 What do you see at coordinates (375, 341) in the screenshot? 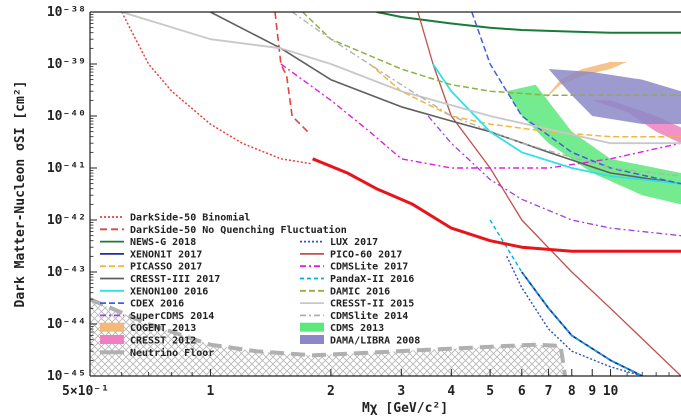
I see `legend-label: DAMA/LIBRA 2008` at bounding box center [375, 341].